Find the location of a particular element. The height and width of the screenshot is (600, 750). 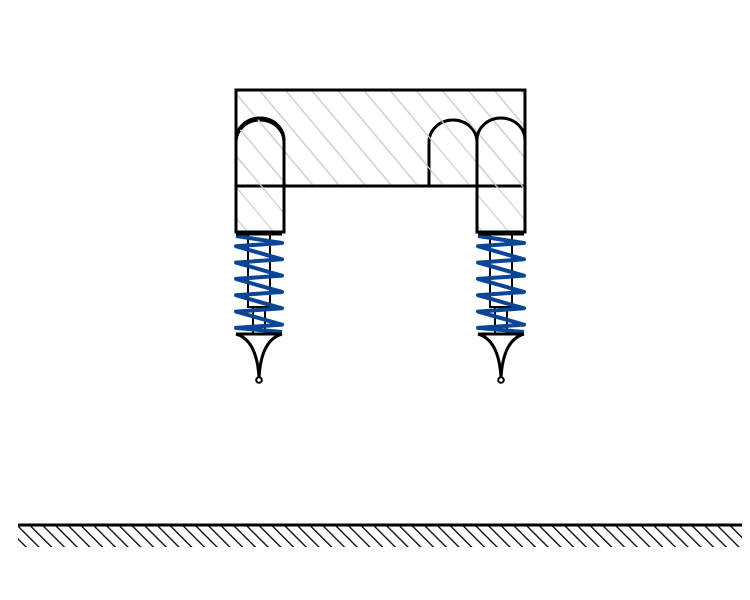

right-foot-tip is located at coordinates (501, 380).